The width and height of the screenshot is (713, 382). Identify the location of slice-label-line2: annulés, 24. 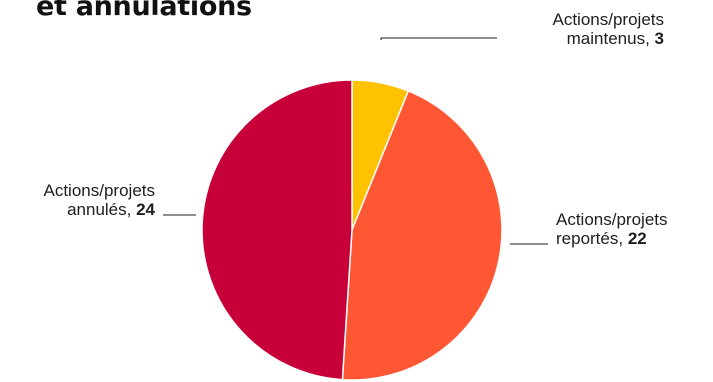
(111, 209).